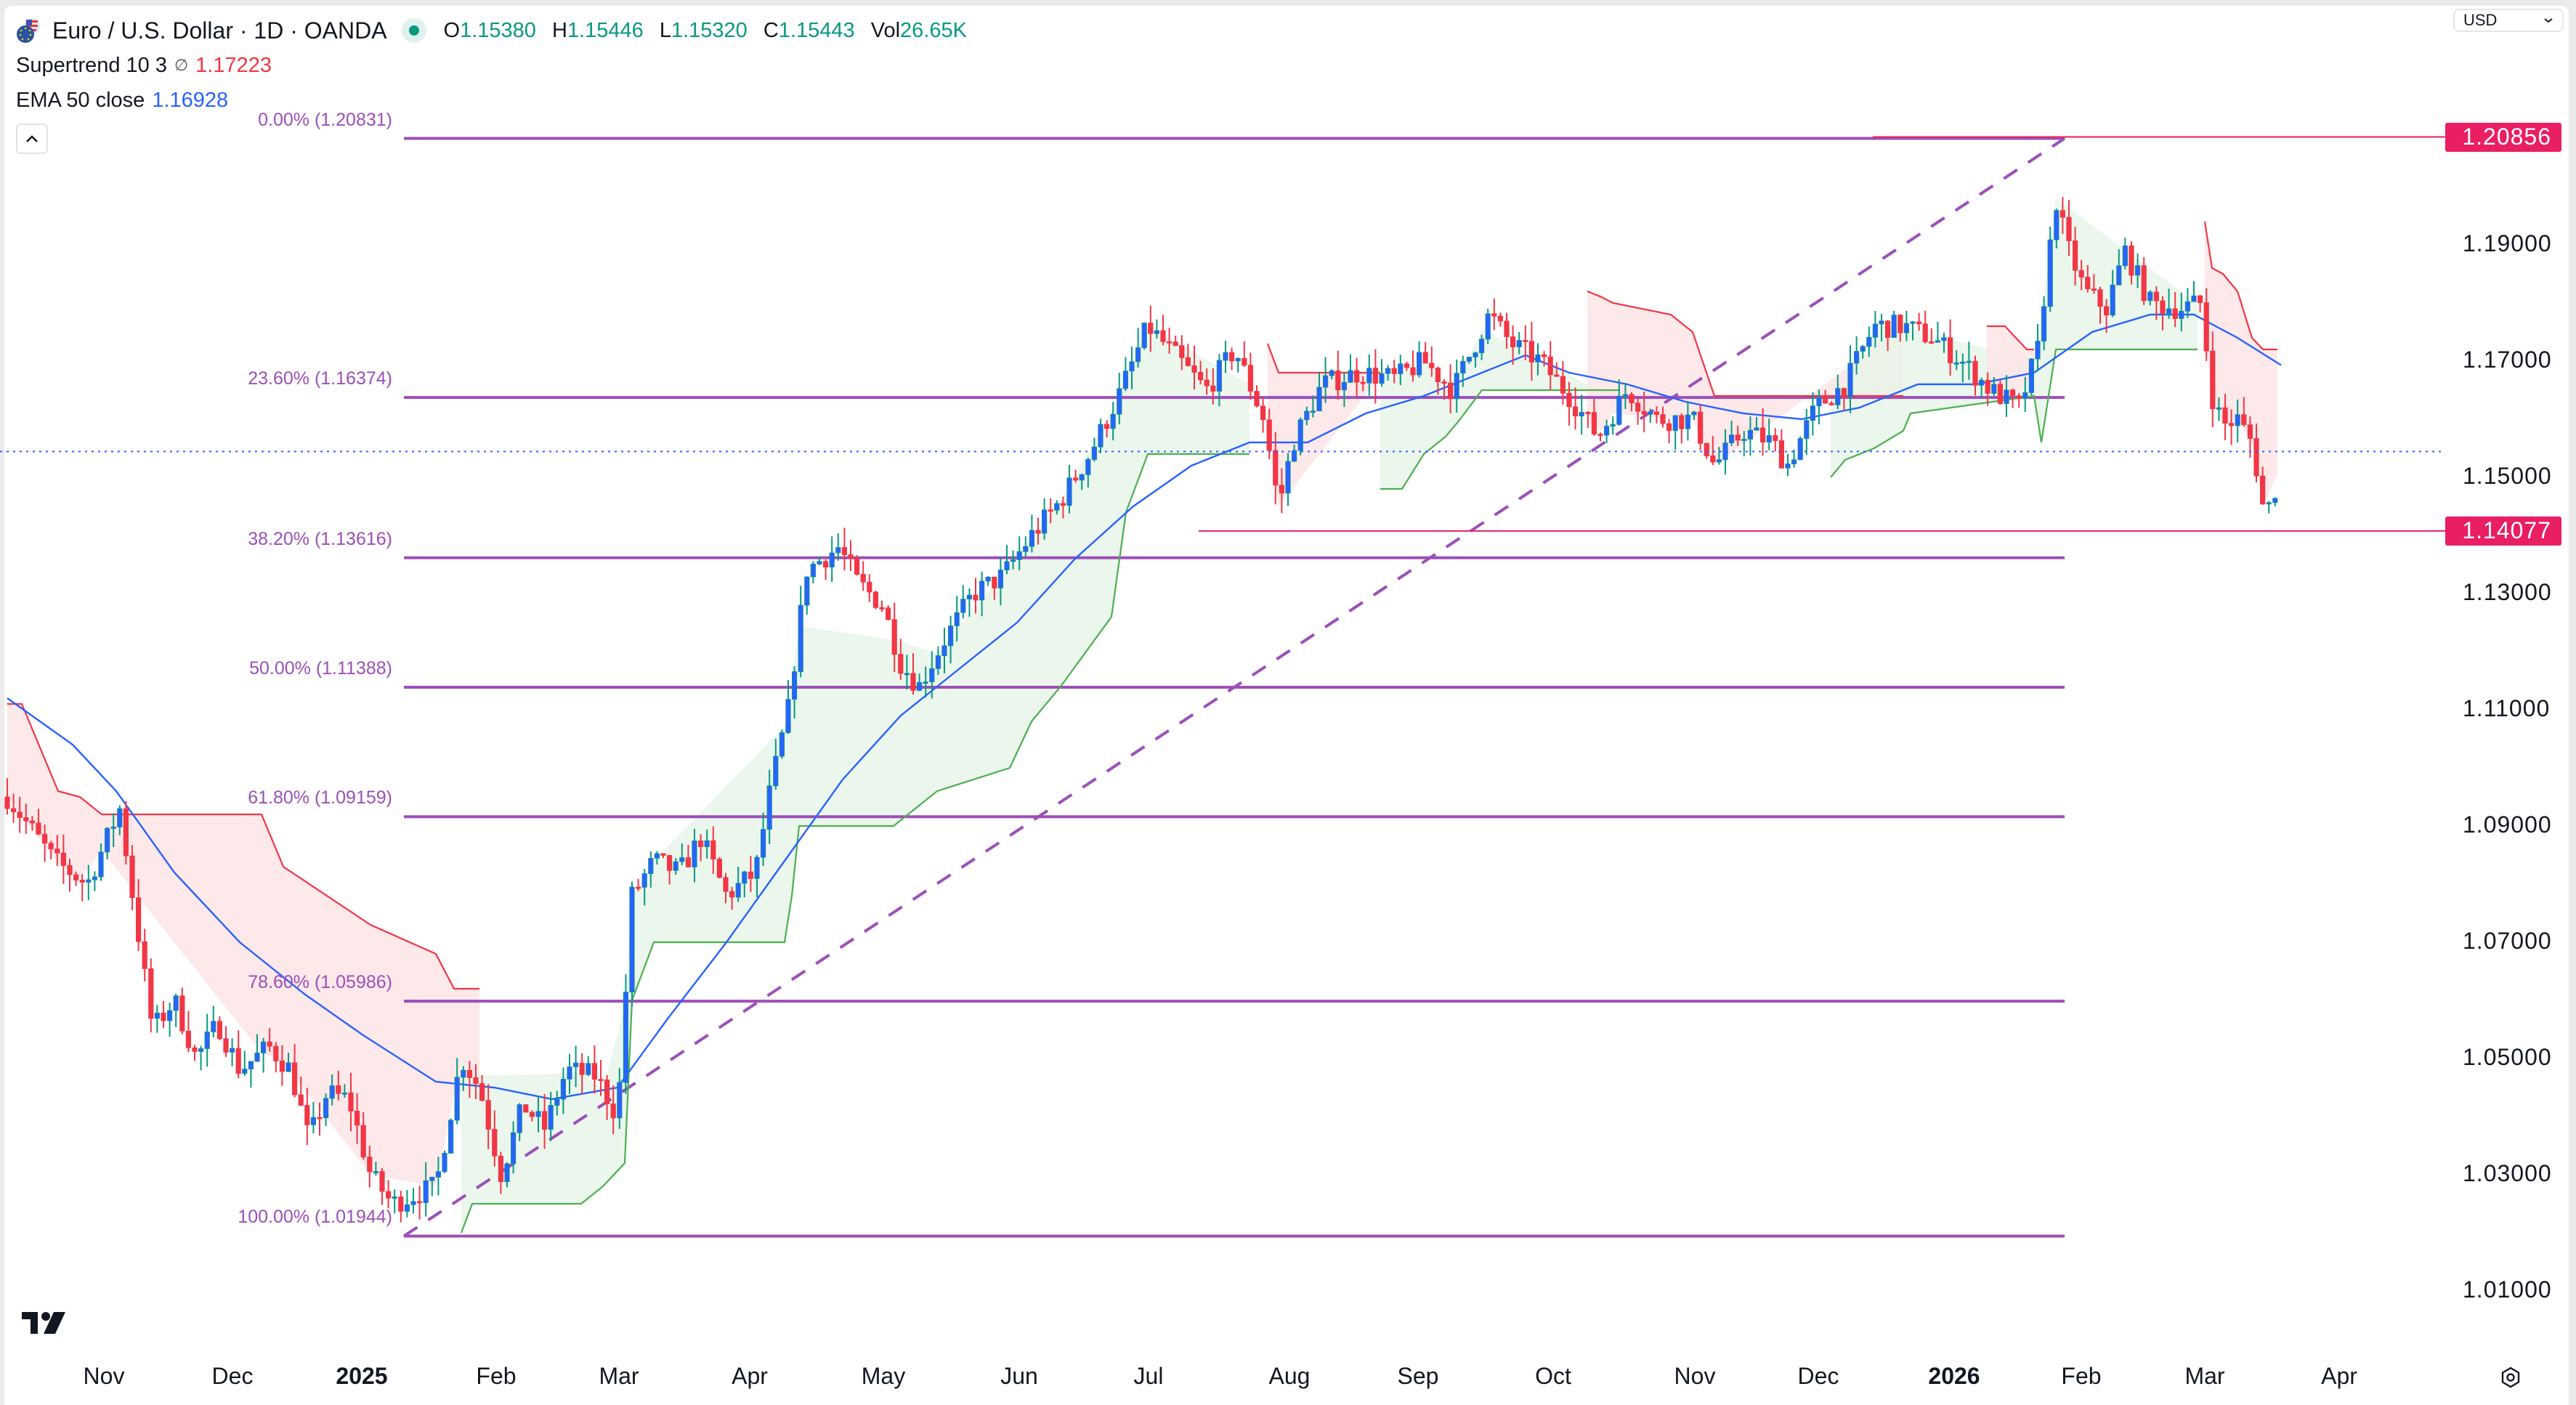 Image resolution: width=2576 pixels, height=1405 pixels. Describe the element at coordinates (2507, 360) in the screenshot. I see `price-tick-label: 1.17000` at that location.